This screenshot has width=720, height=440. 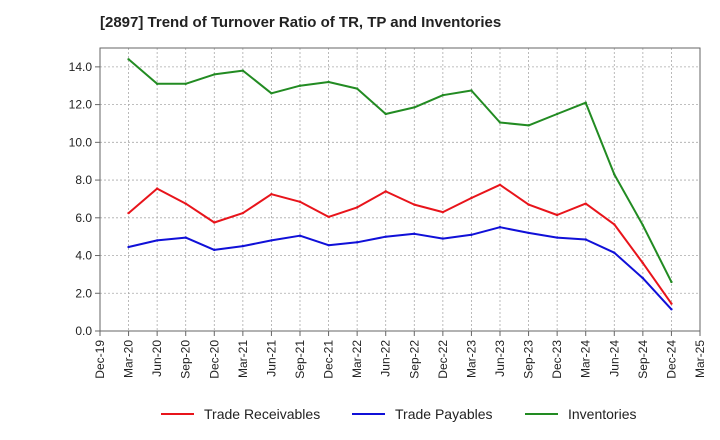 I want to click on legend-label-trade-payables: Trade Payables, so click(x=444, y=414).